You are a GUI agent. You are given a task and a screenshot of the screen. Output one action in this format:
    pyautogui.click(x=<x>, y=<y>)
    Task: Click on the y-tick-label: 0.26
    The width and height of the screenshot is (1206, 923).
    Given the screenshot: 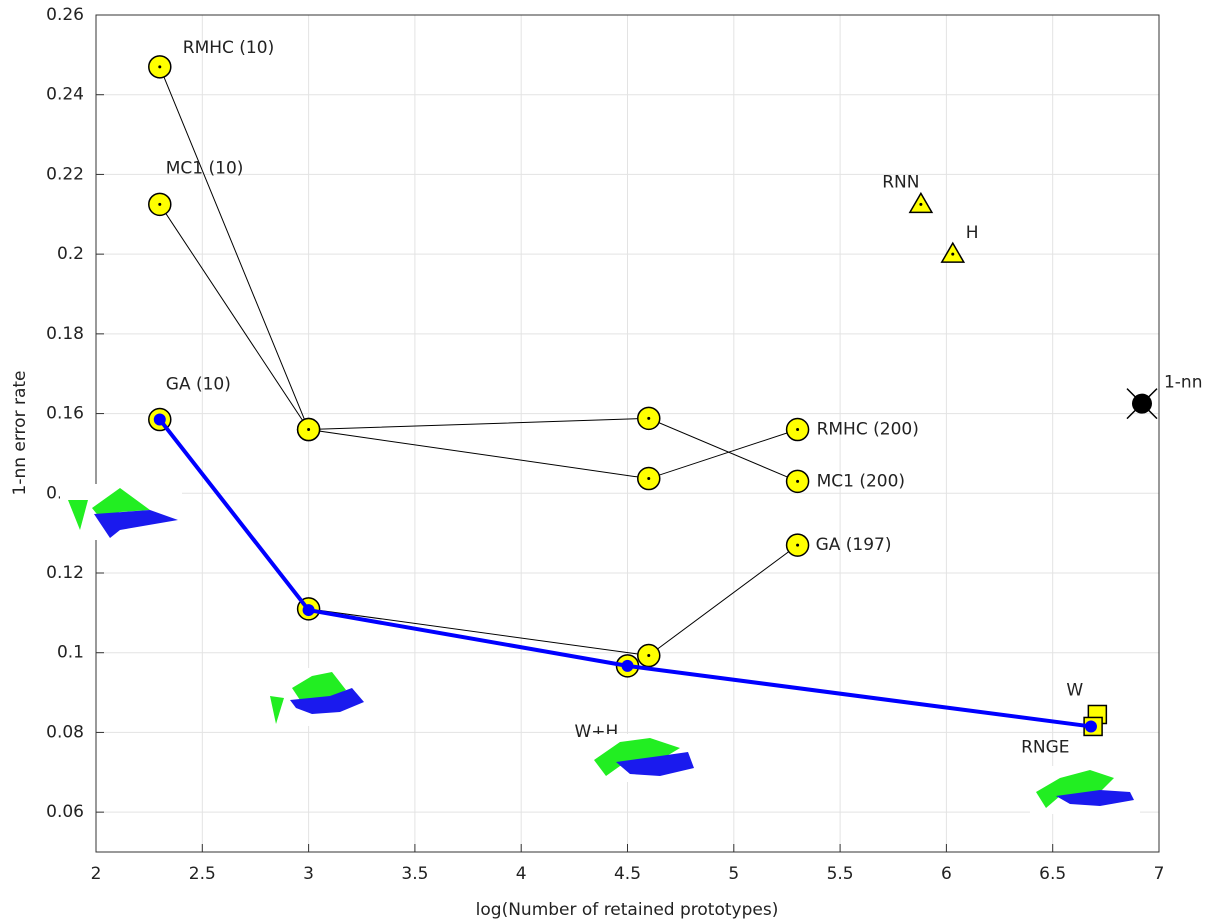 What is the action you would take?
    pyautogui.click(x=65, y=15)
    